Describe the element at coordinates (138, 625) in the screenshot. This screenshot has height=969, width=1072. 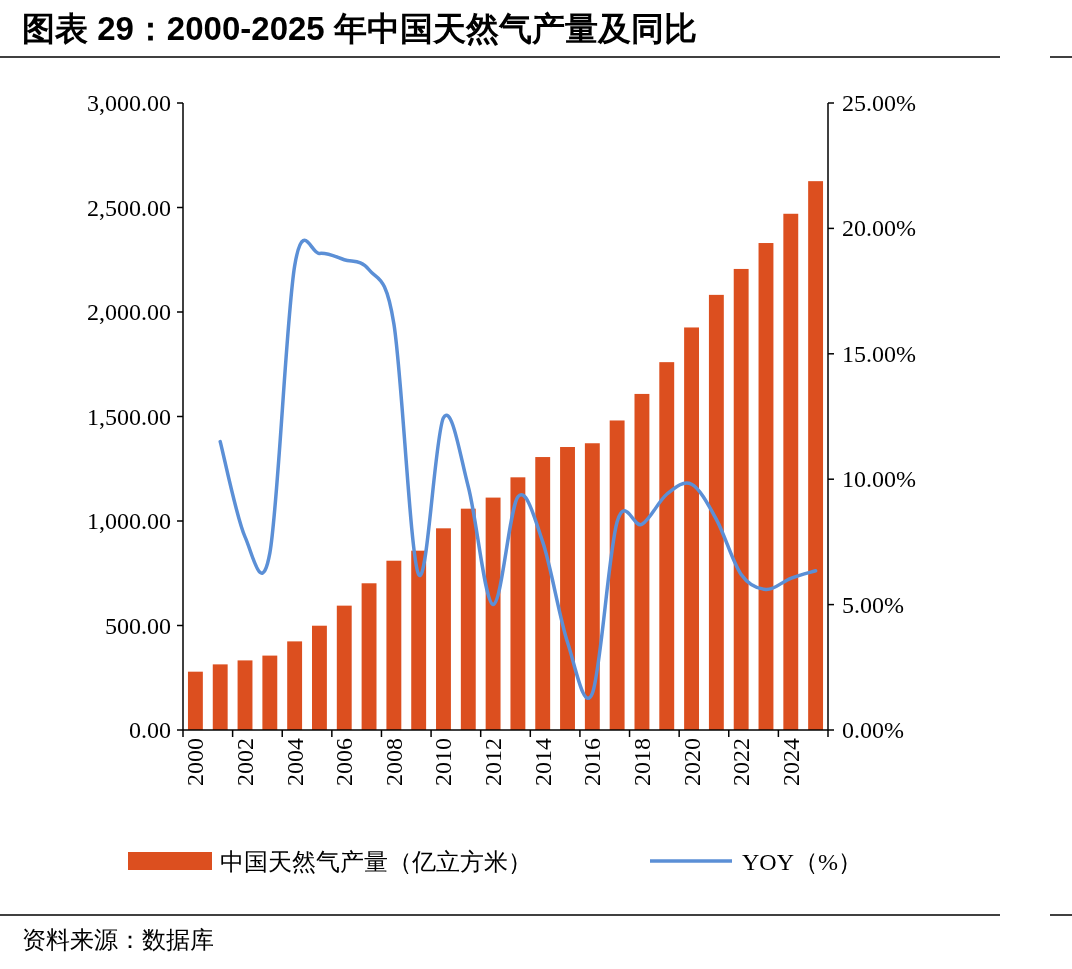
I see `y-tick-label: 500.00` at that location.